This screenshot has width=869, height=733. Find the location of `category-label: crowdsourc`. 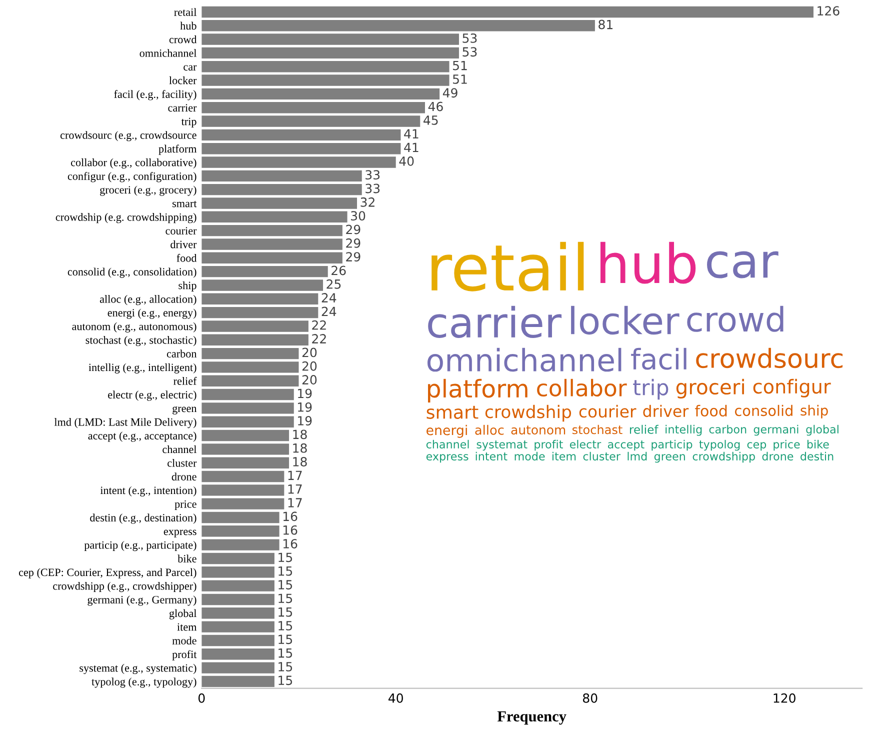

category-label: crowdsourc is located at coordinates (769, 358).